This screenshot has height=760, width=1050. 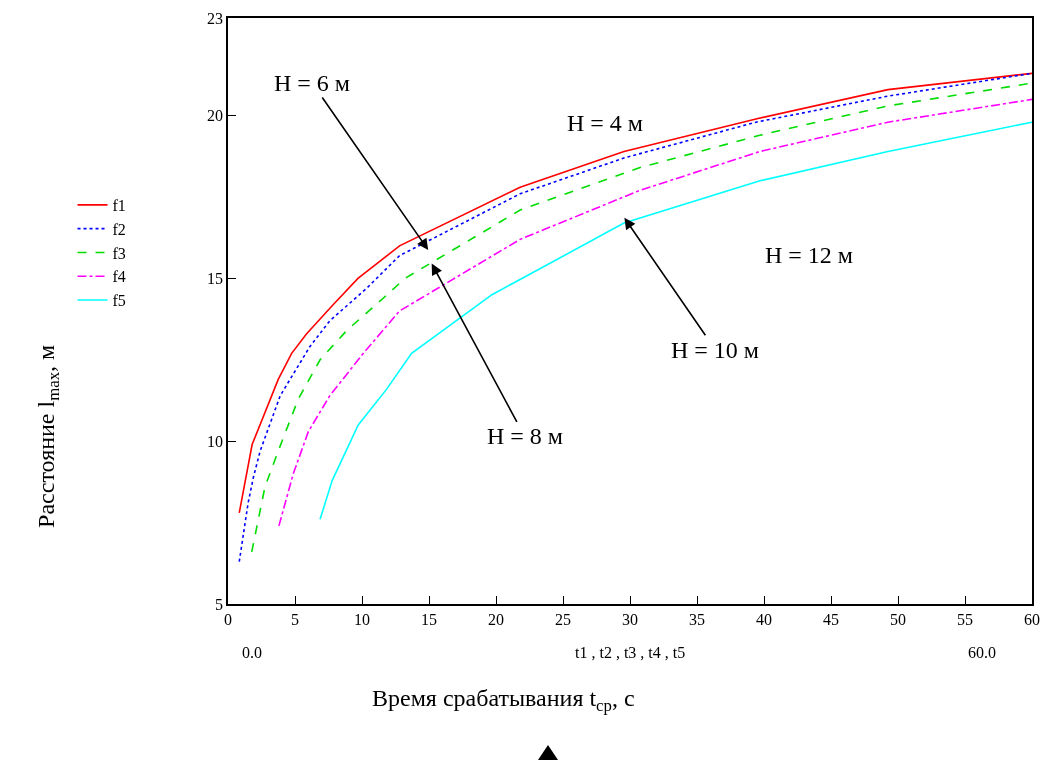 What do you see at coordinates (982, 652) in the screenshot?
I see `text: 60.0` at bounding box center [982, 652].